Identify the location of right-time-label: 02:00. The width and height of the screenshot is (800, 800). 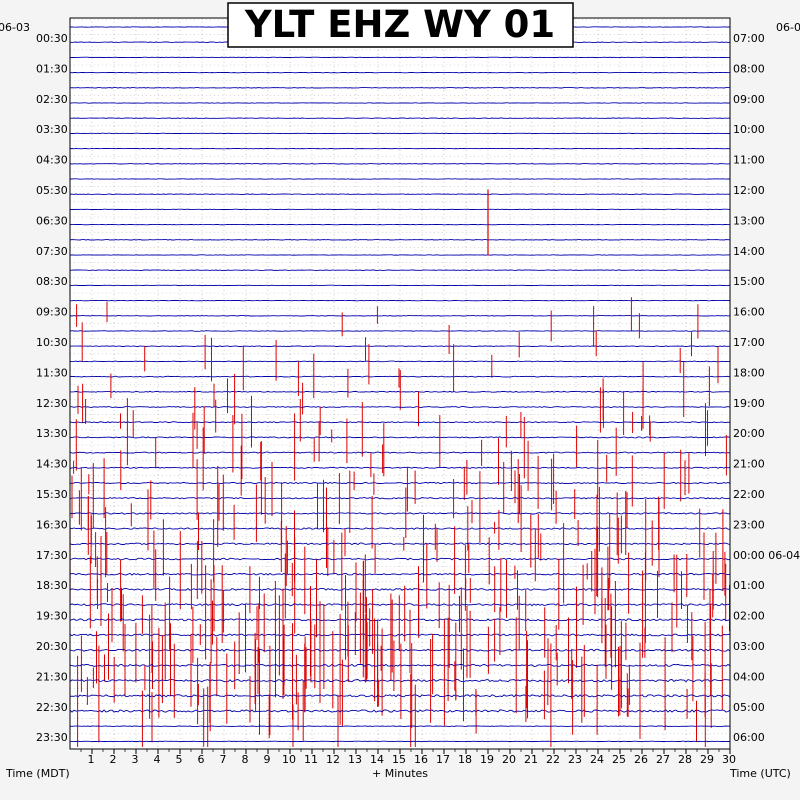
(749, 616).